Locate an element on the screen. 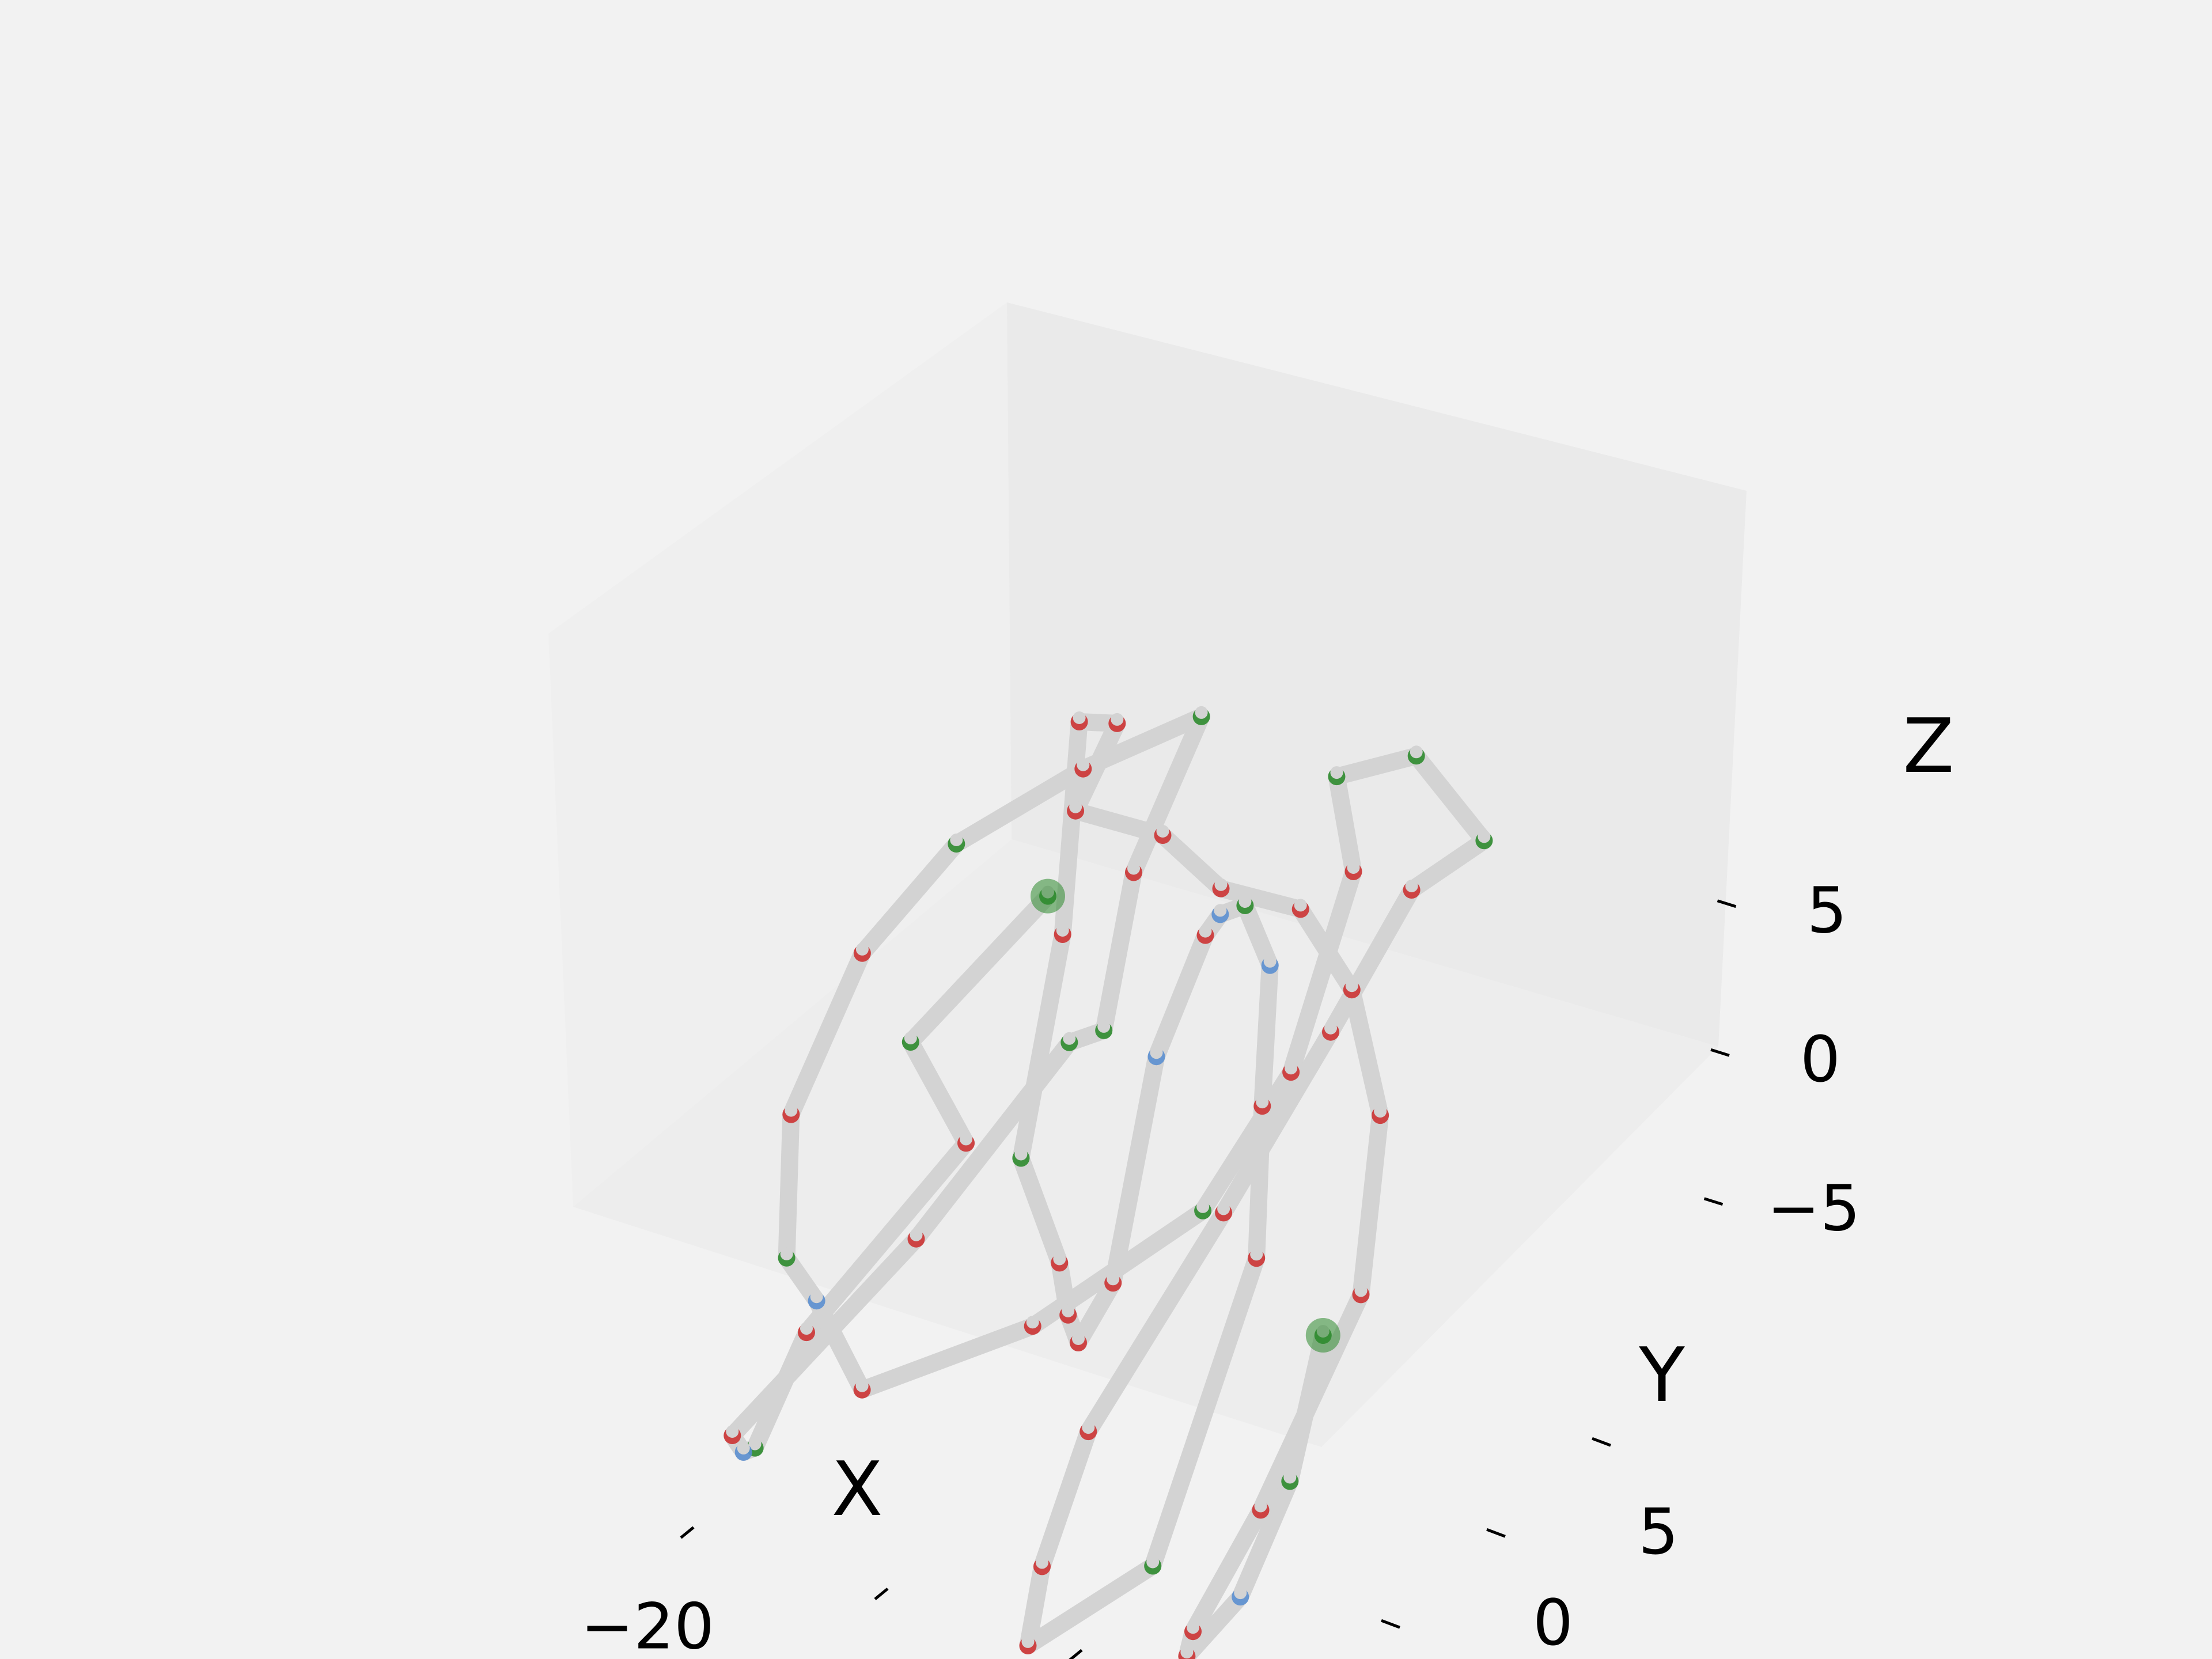  x-tick-label: −20 is located at coordinates (647, 1624).